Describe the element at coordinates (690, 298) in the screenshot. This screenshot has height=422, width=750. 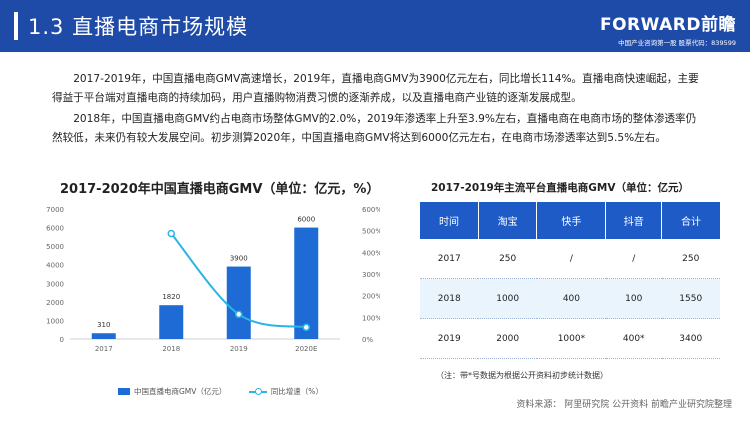
I see `table-cell: 1550` at that location.